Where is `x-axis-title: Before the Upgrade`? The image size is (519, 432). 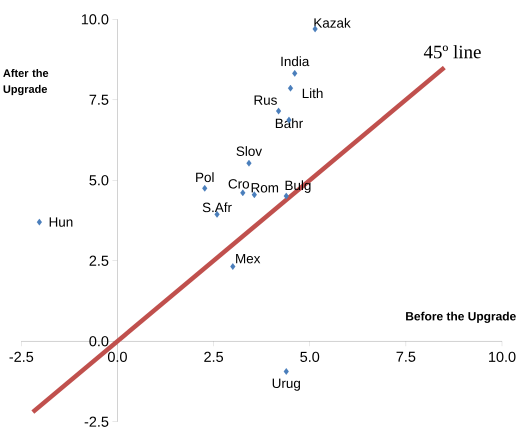 x-axis-title: Before the Upgrade is located at coordinates (461, 317).